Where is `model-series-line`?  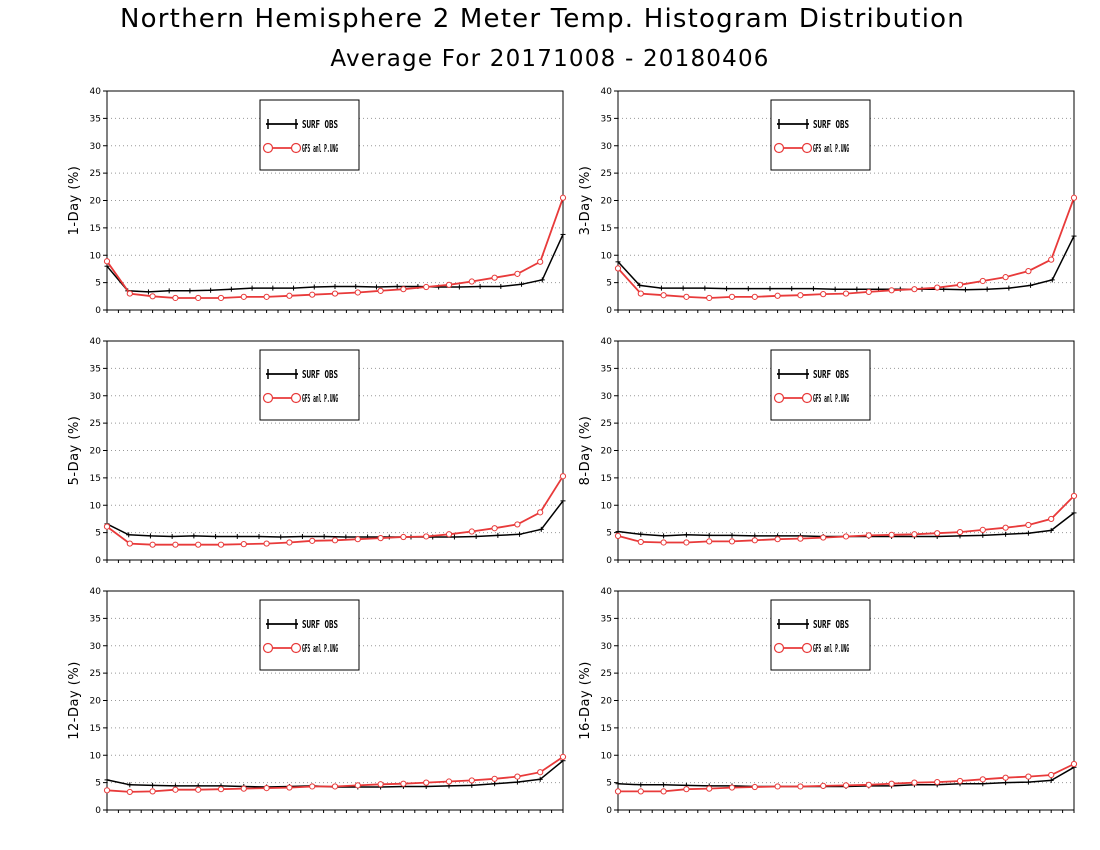
model-series-line is located at coordinates (335, 510).